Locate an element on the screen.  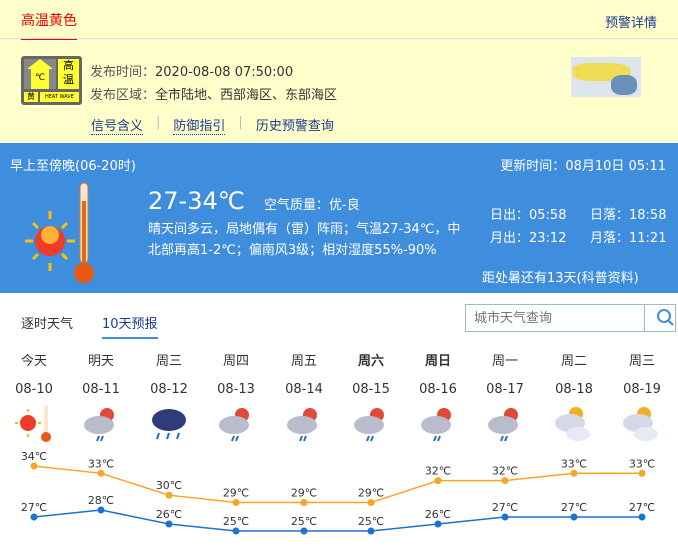
warning-map-thumbnail is located at coordinates (606, 77).